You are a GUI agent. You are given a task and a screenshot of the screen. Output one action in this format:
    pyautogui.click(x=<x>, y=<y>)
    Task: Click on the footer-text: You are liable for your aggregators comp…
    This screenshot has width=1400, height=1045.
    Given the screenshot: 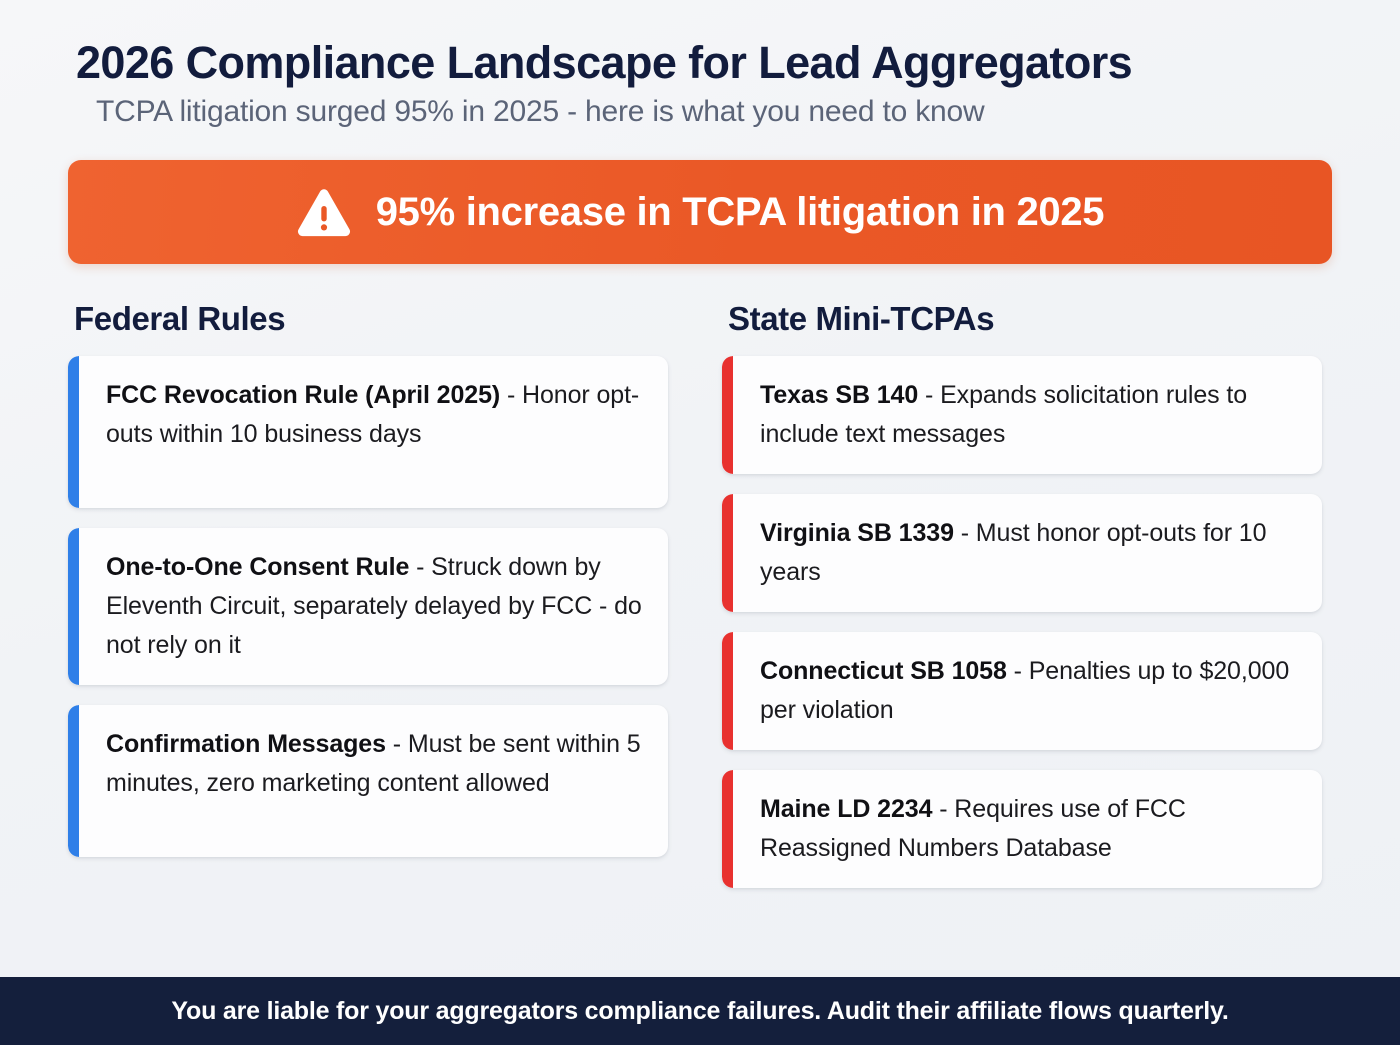 What is the action you would take?
    pyautogui.click(x=700, y=1010)
    